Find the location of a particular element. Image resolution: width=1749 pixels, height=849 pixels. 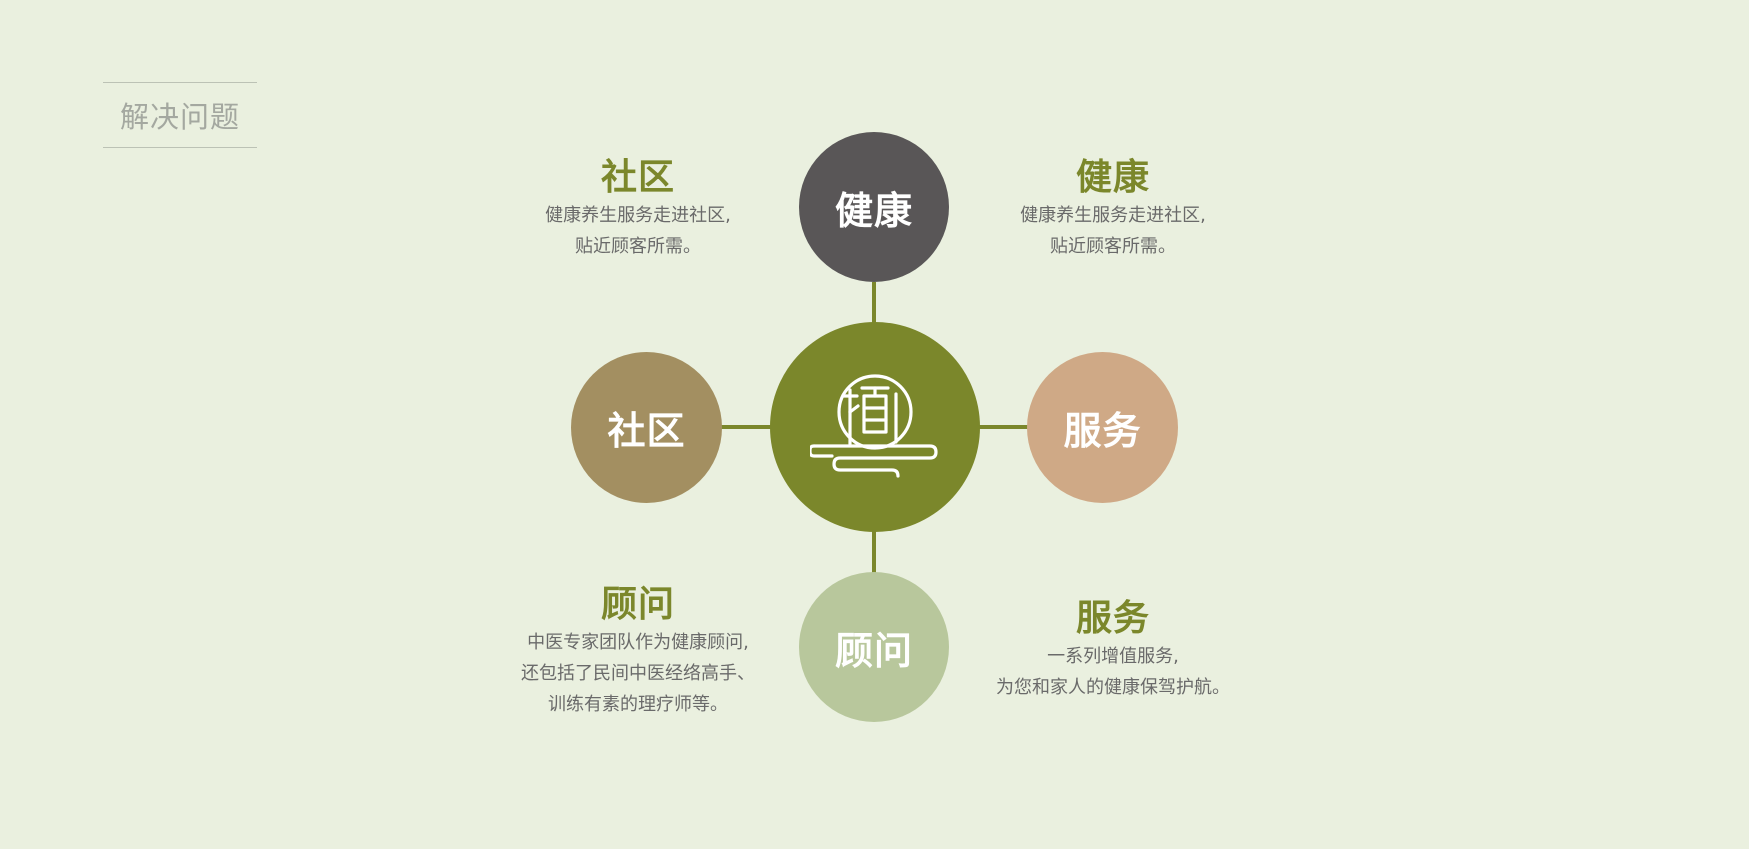

connector-right is located at coordinates (1003, 427).